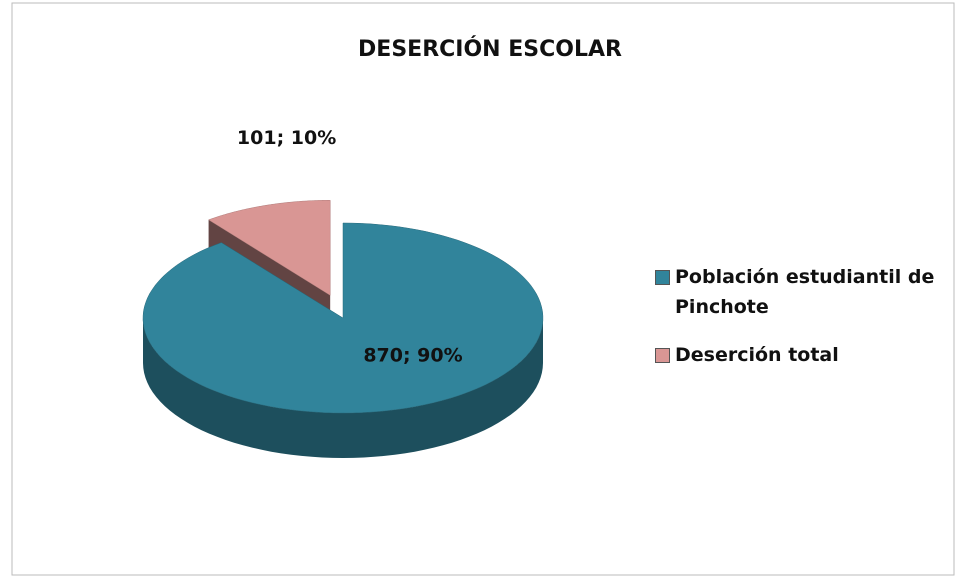  I want to click on legend-item: Población estudiantil de Pinchote, so click(802, 292).